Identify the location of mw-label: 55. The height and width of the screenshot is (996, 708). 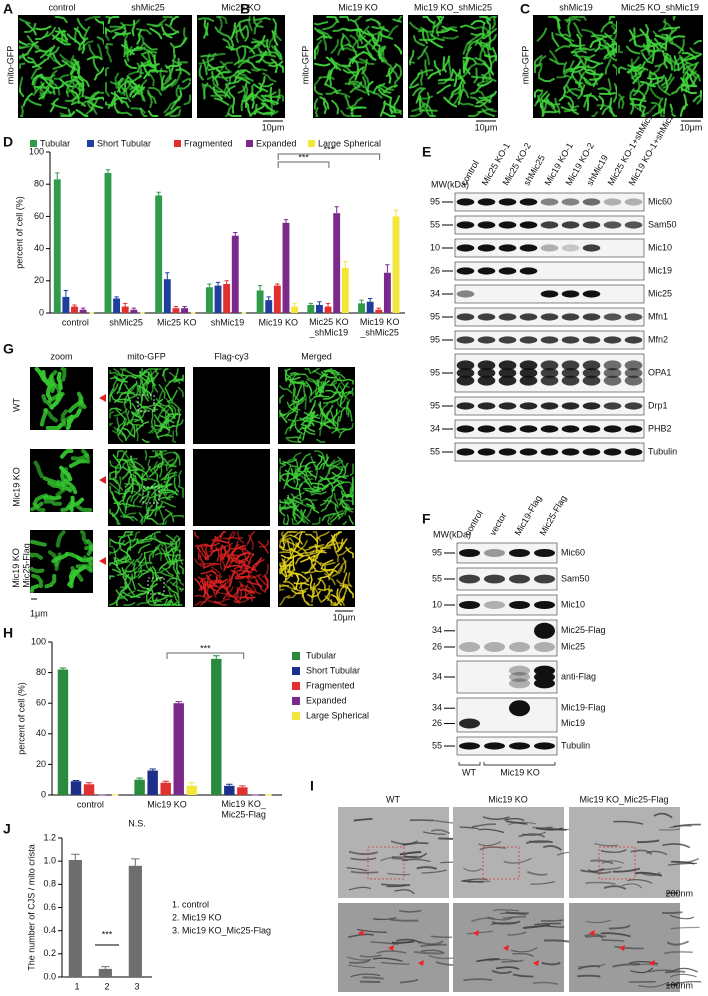
(437, 578).